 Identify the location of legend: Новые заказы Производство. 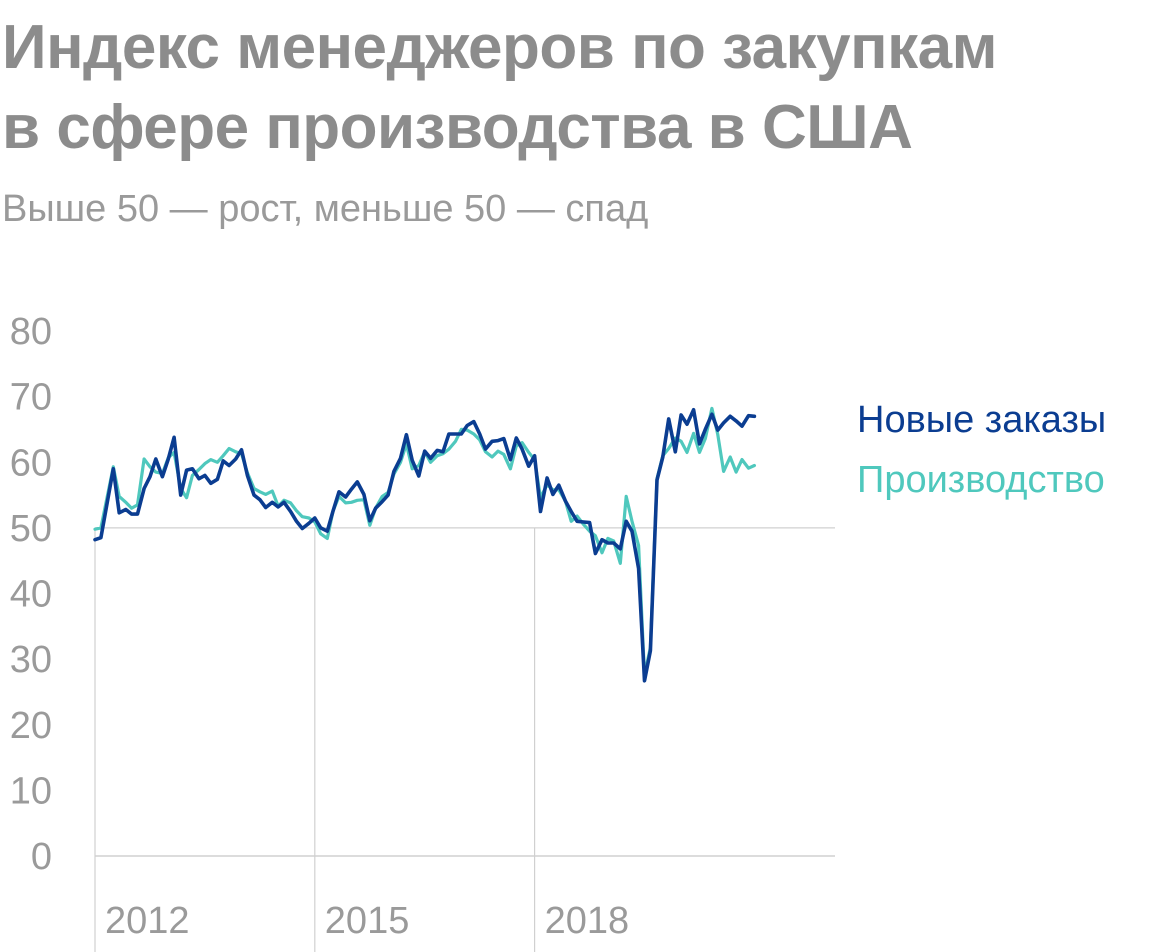
(981, 450).